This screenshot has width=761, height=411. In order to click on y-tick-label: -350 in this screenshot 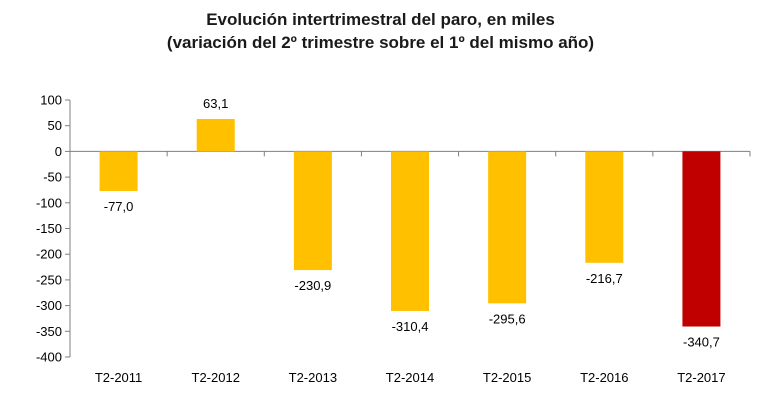, I will do `click(49, 331)`.